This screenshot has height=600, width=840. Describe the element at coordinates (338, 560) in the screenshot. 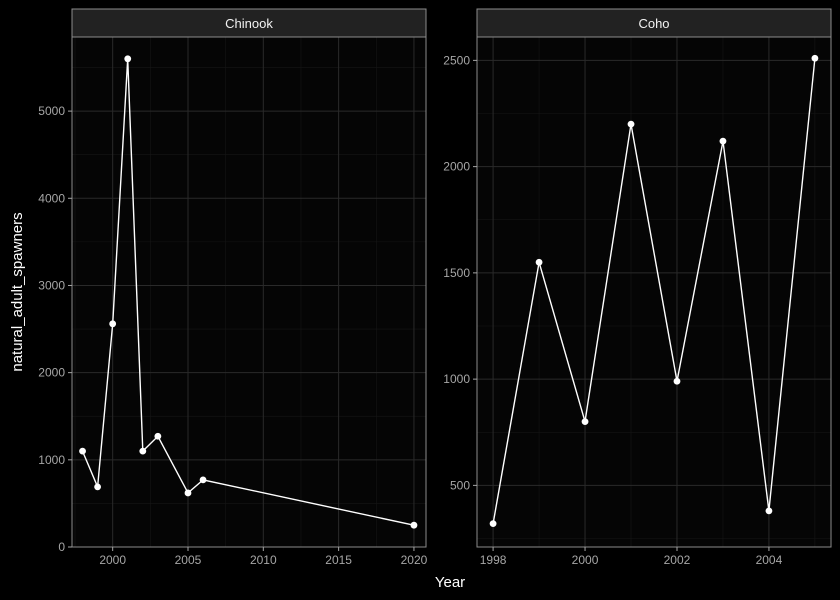

I see `x-tick-label: 2015` at that location.